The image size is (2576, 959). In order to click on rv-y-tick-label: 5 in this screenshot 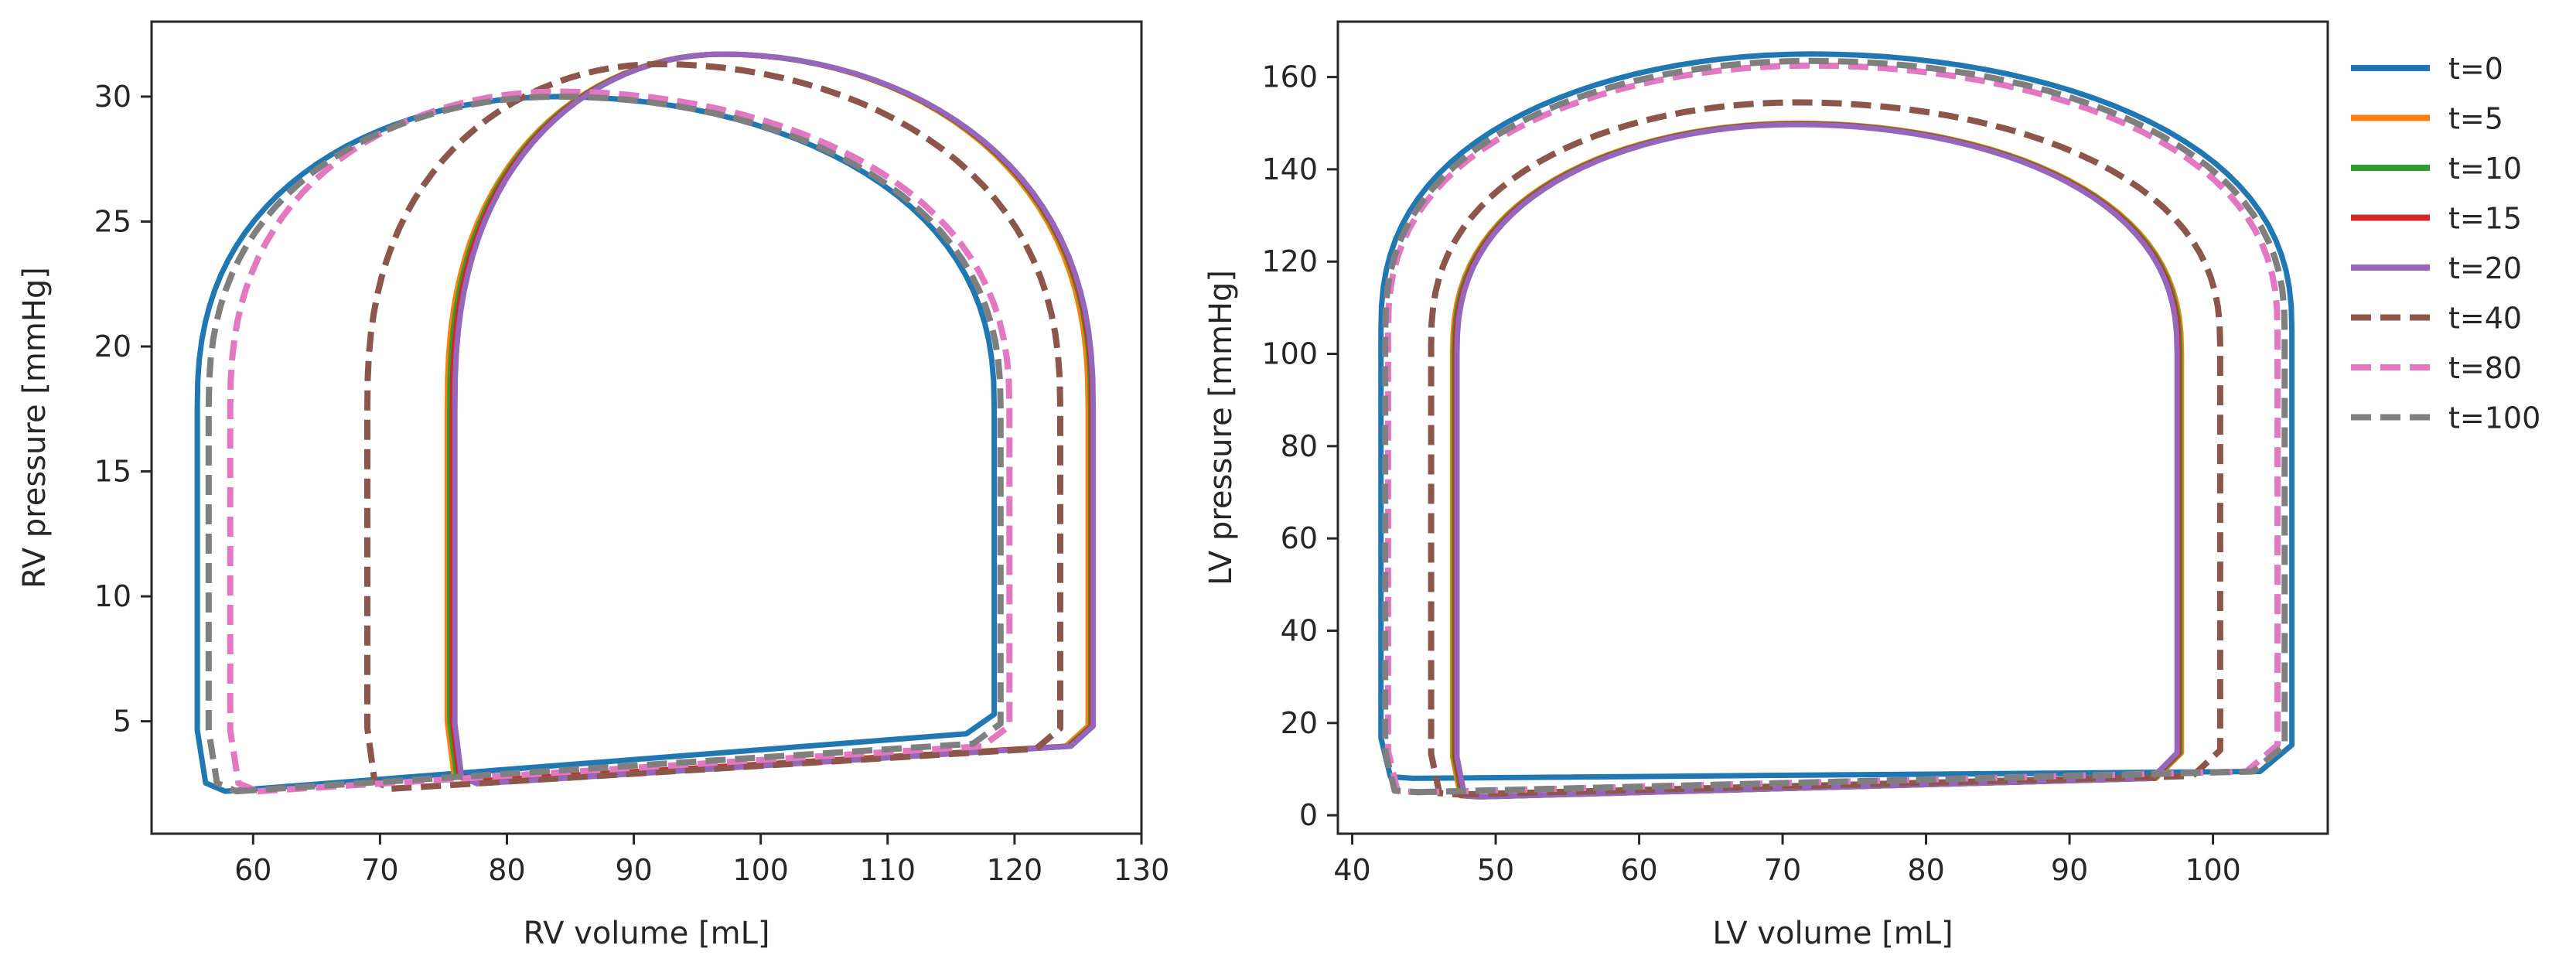, I will do `click(122, 722)`.